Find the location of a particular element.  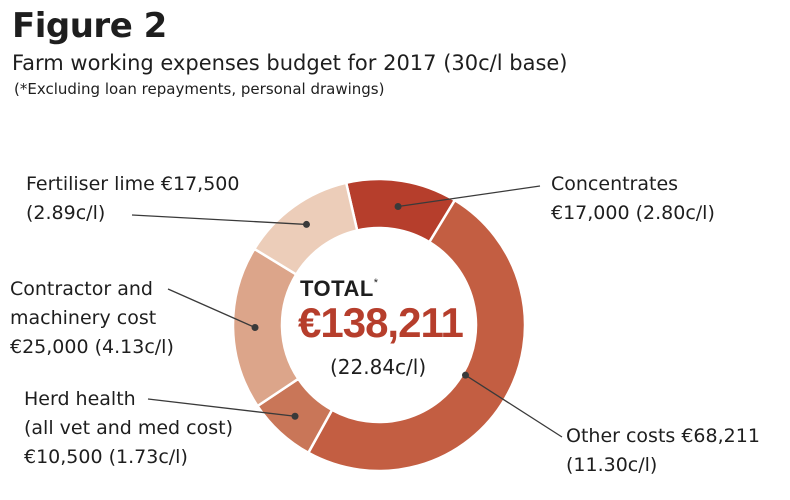

figure-title: Figure 2 is located at coordinates (89, 26).